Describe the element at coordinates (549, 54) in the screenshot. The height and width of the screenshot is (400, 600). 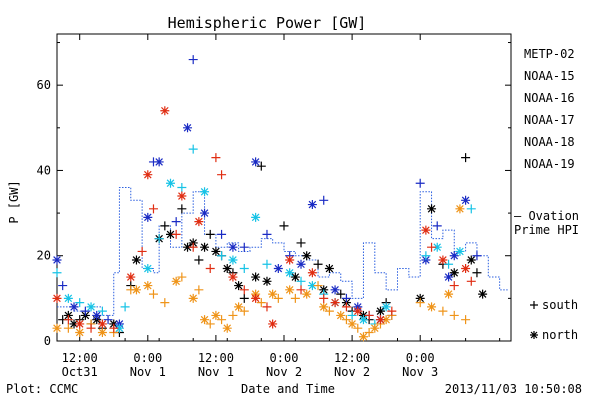
I see `legend-item-metp-02: METP-02` at that location.